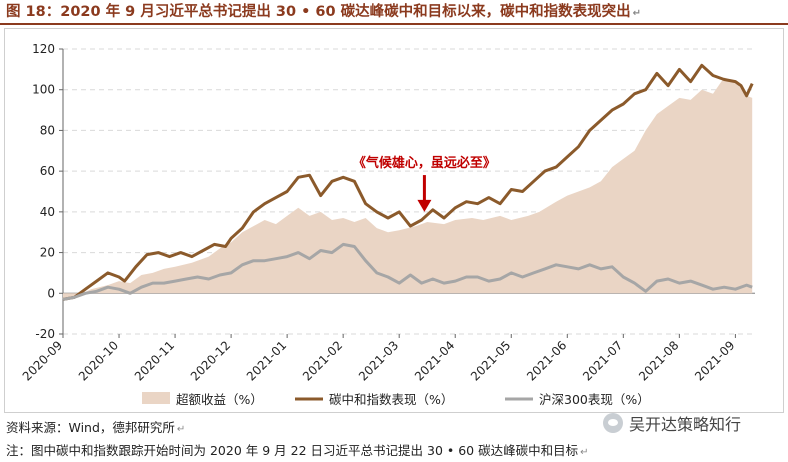 The image size is (788, 462). Describe the element at coordinates (613, 423) in the screenshot. I see `wechat-icon` at that location.